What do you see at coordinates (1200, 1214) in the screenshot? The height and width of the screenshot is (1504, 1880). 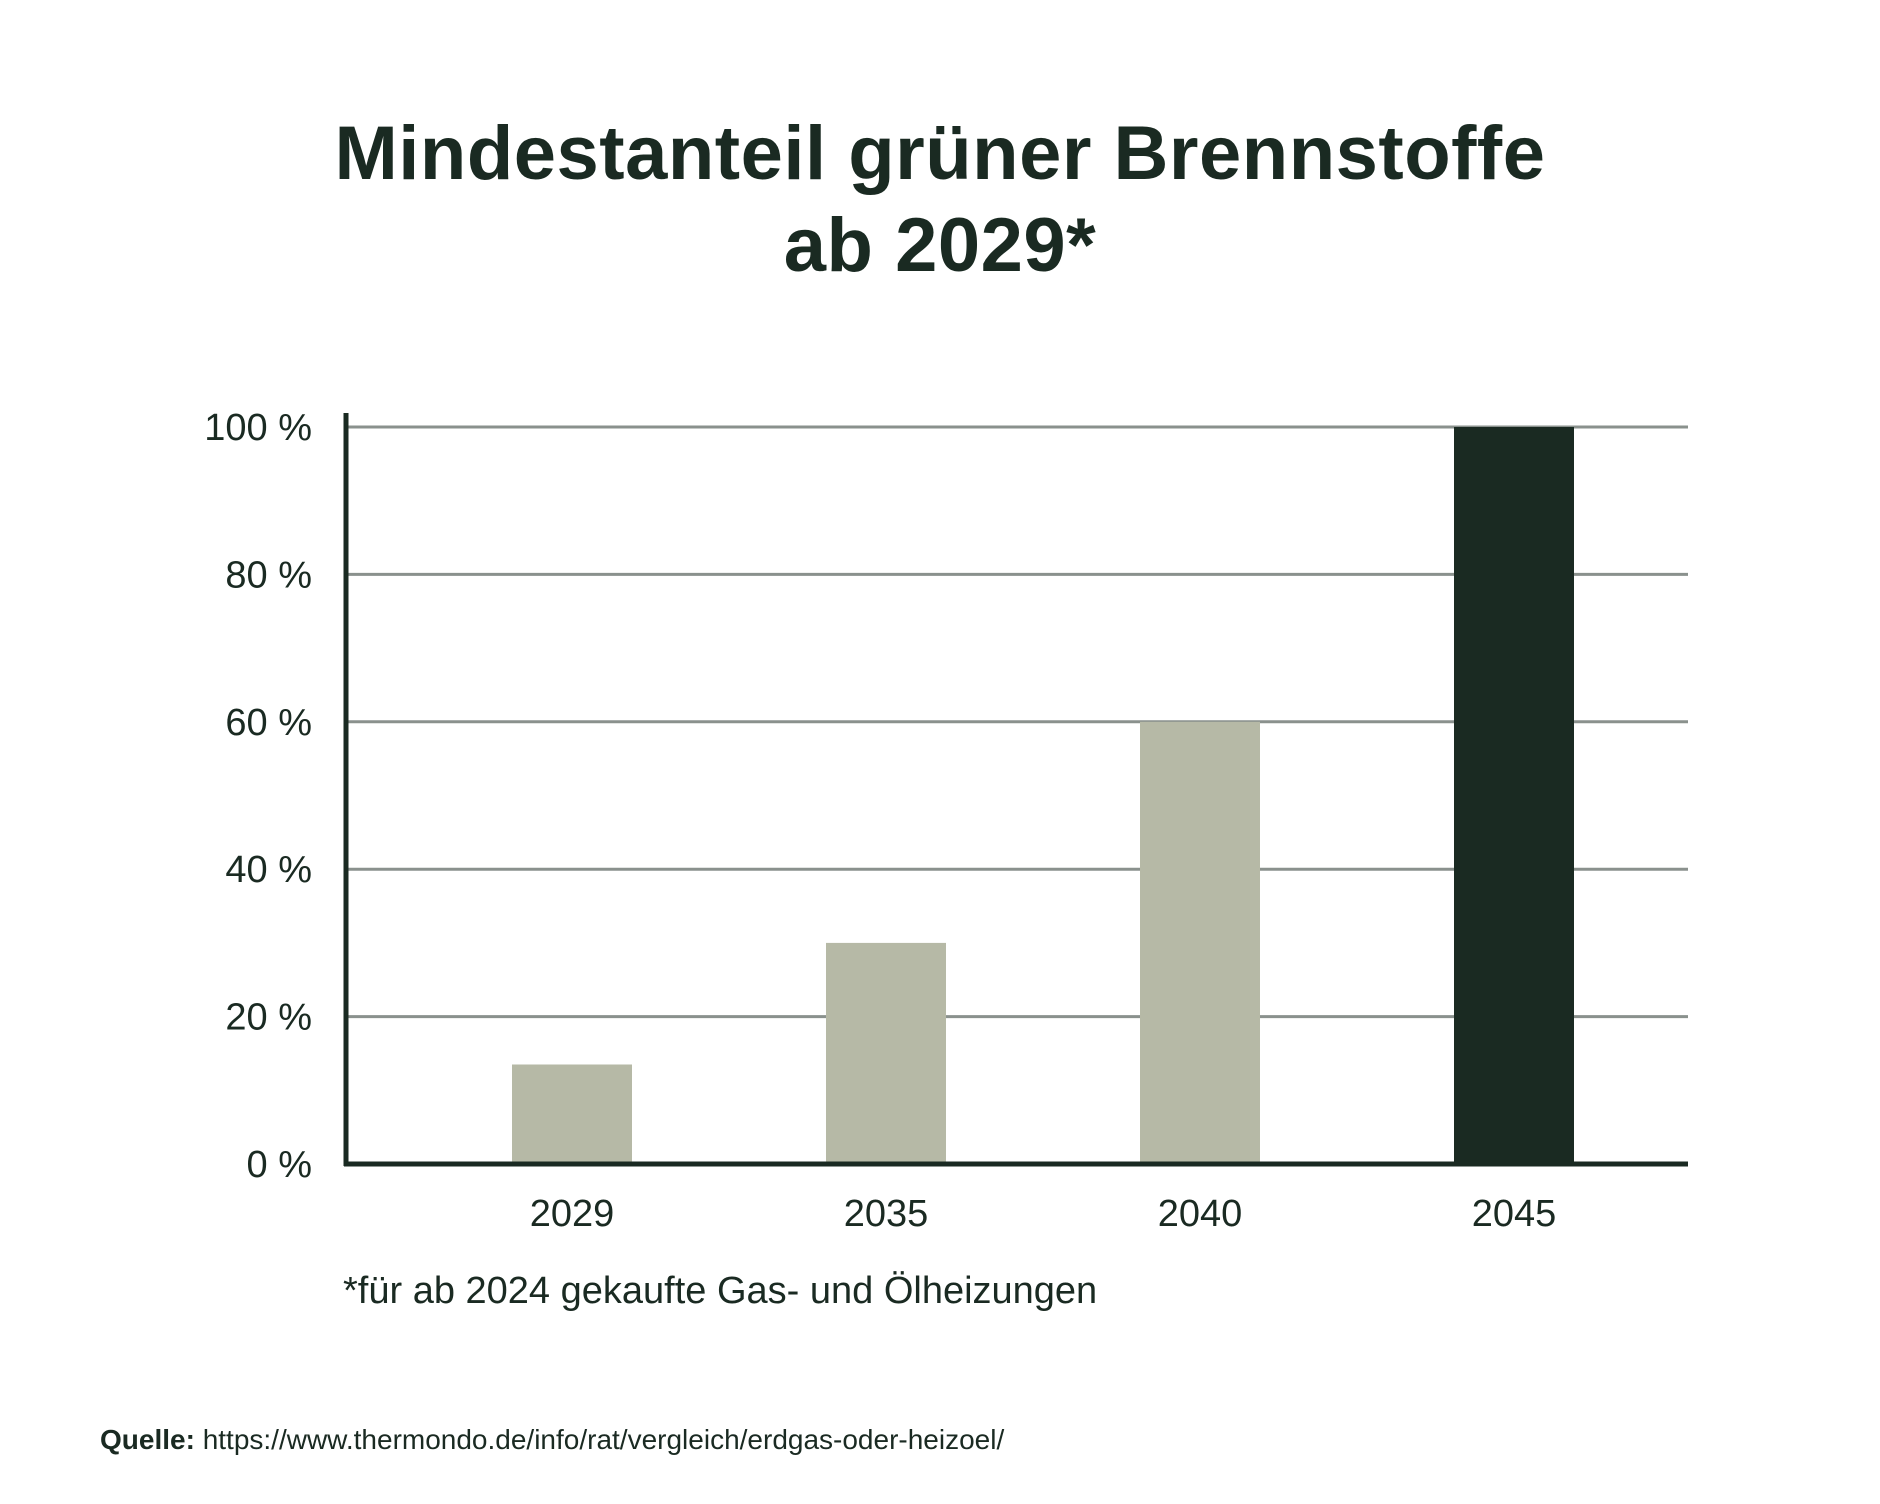 I see `x-tick-label-2040: 2040` at bounding box center [1200, 1214].